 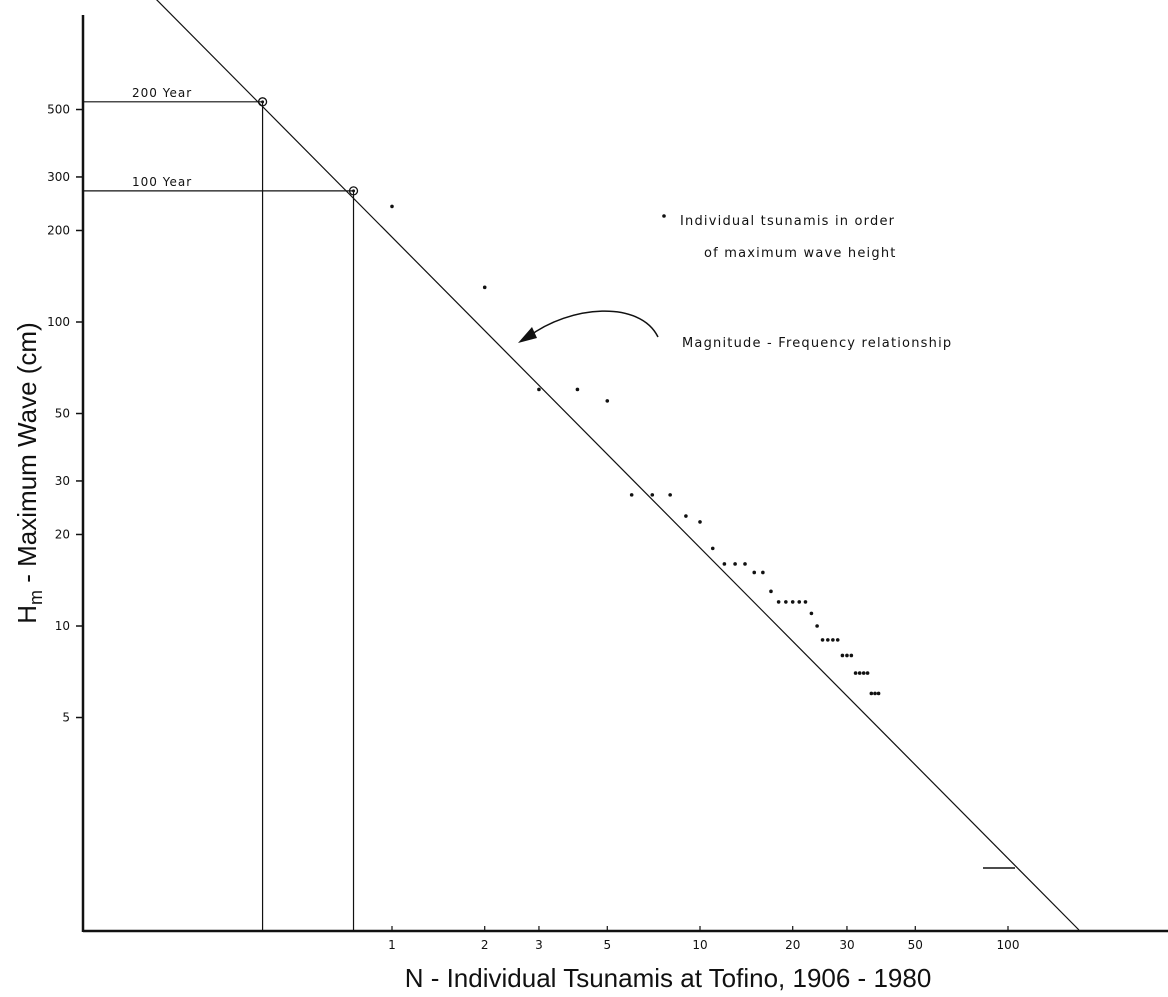 What do you see at coordinates (1008, 945) in the screenshot?
I see `x-tick-label: 100` at bounding box center [1008, 945].